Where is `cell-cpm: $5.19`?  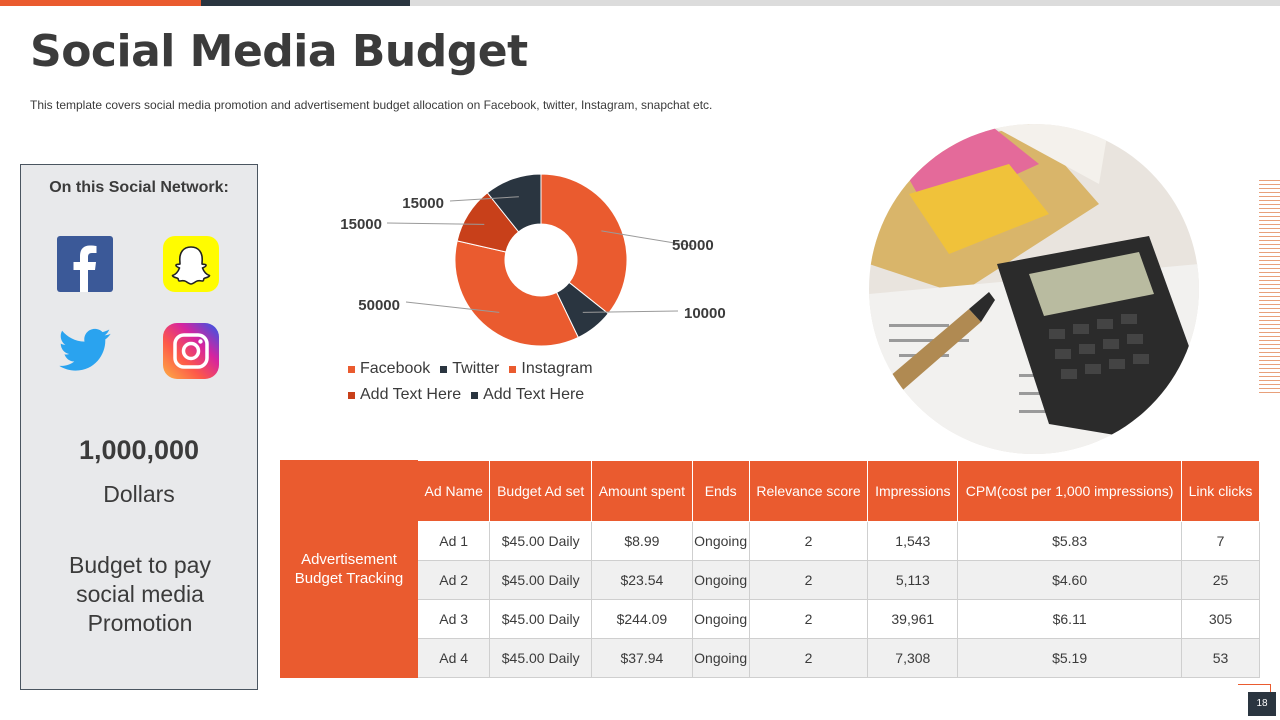 cell-cpm: $5.19 is located at coordinates (1070, 658).